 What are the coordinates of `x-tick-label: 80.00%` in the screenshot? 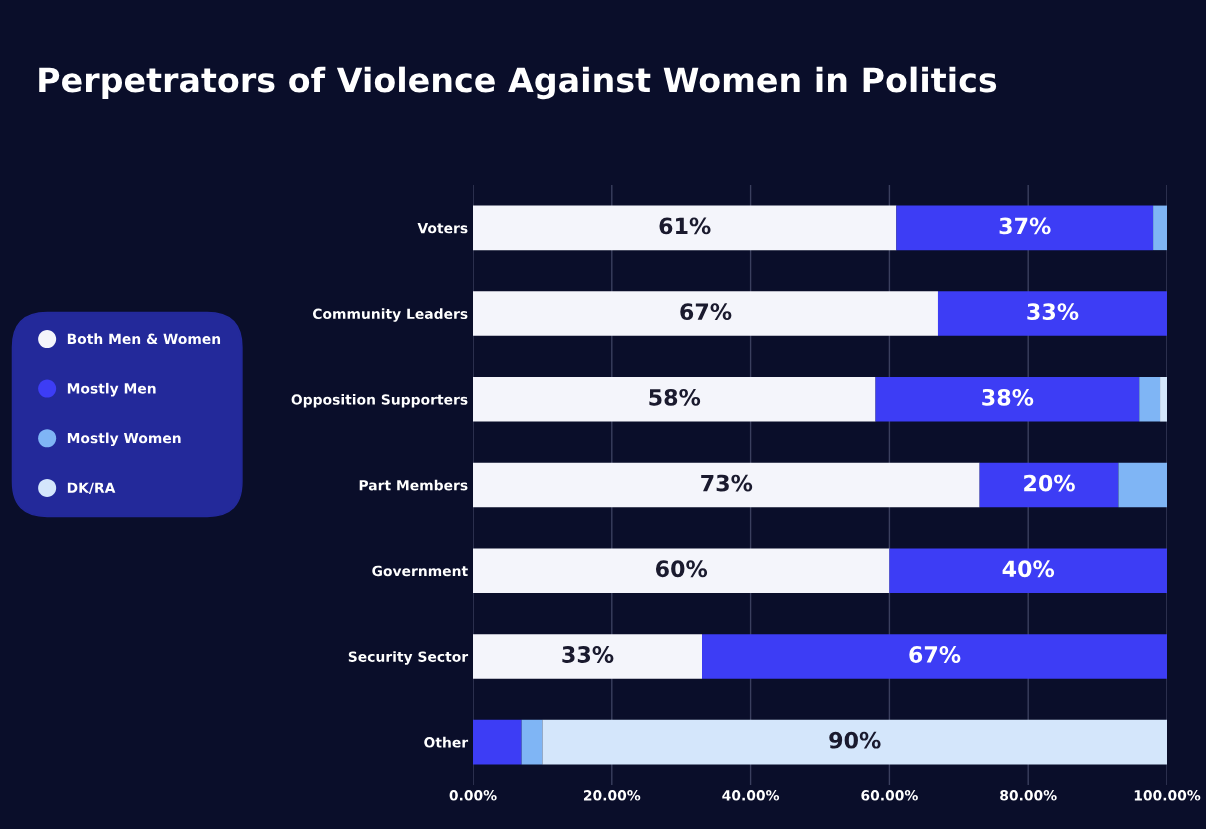 It's located at (1028, 795).